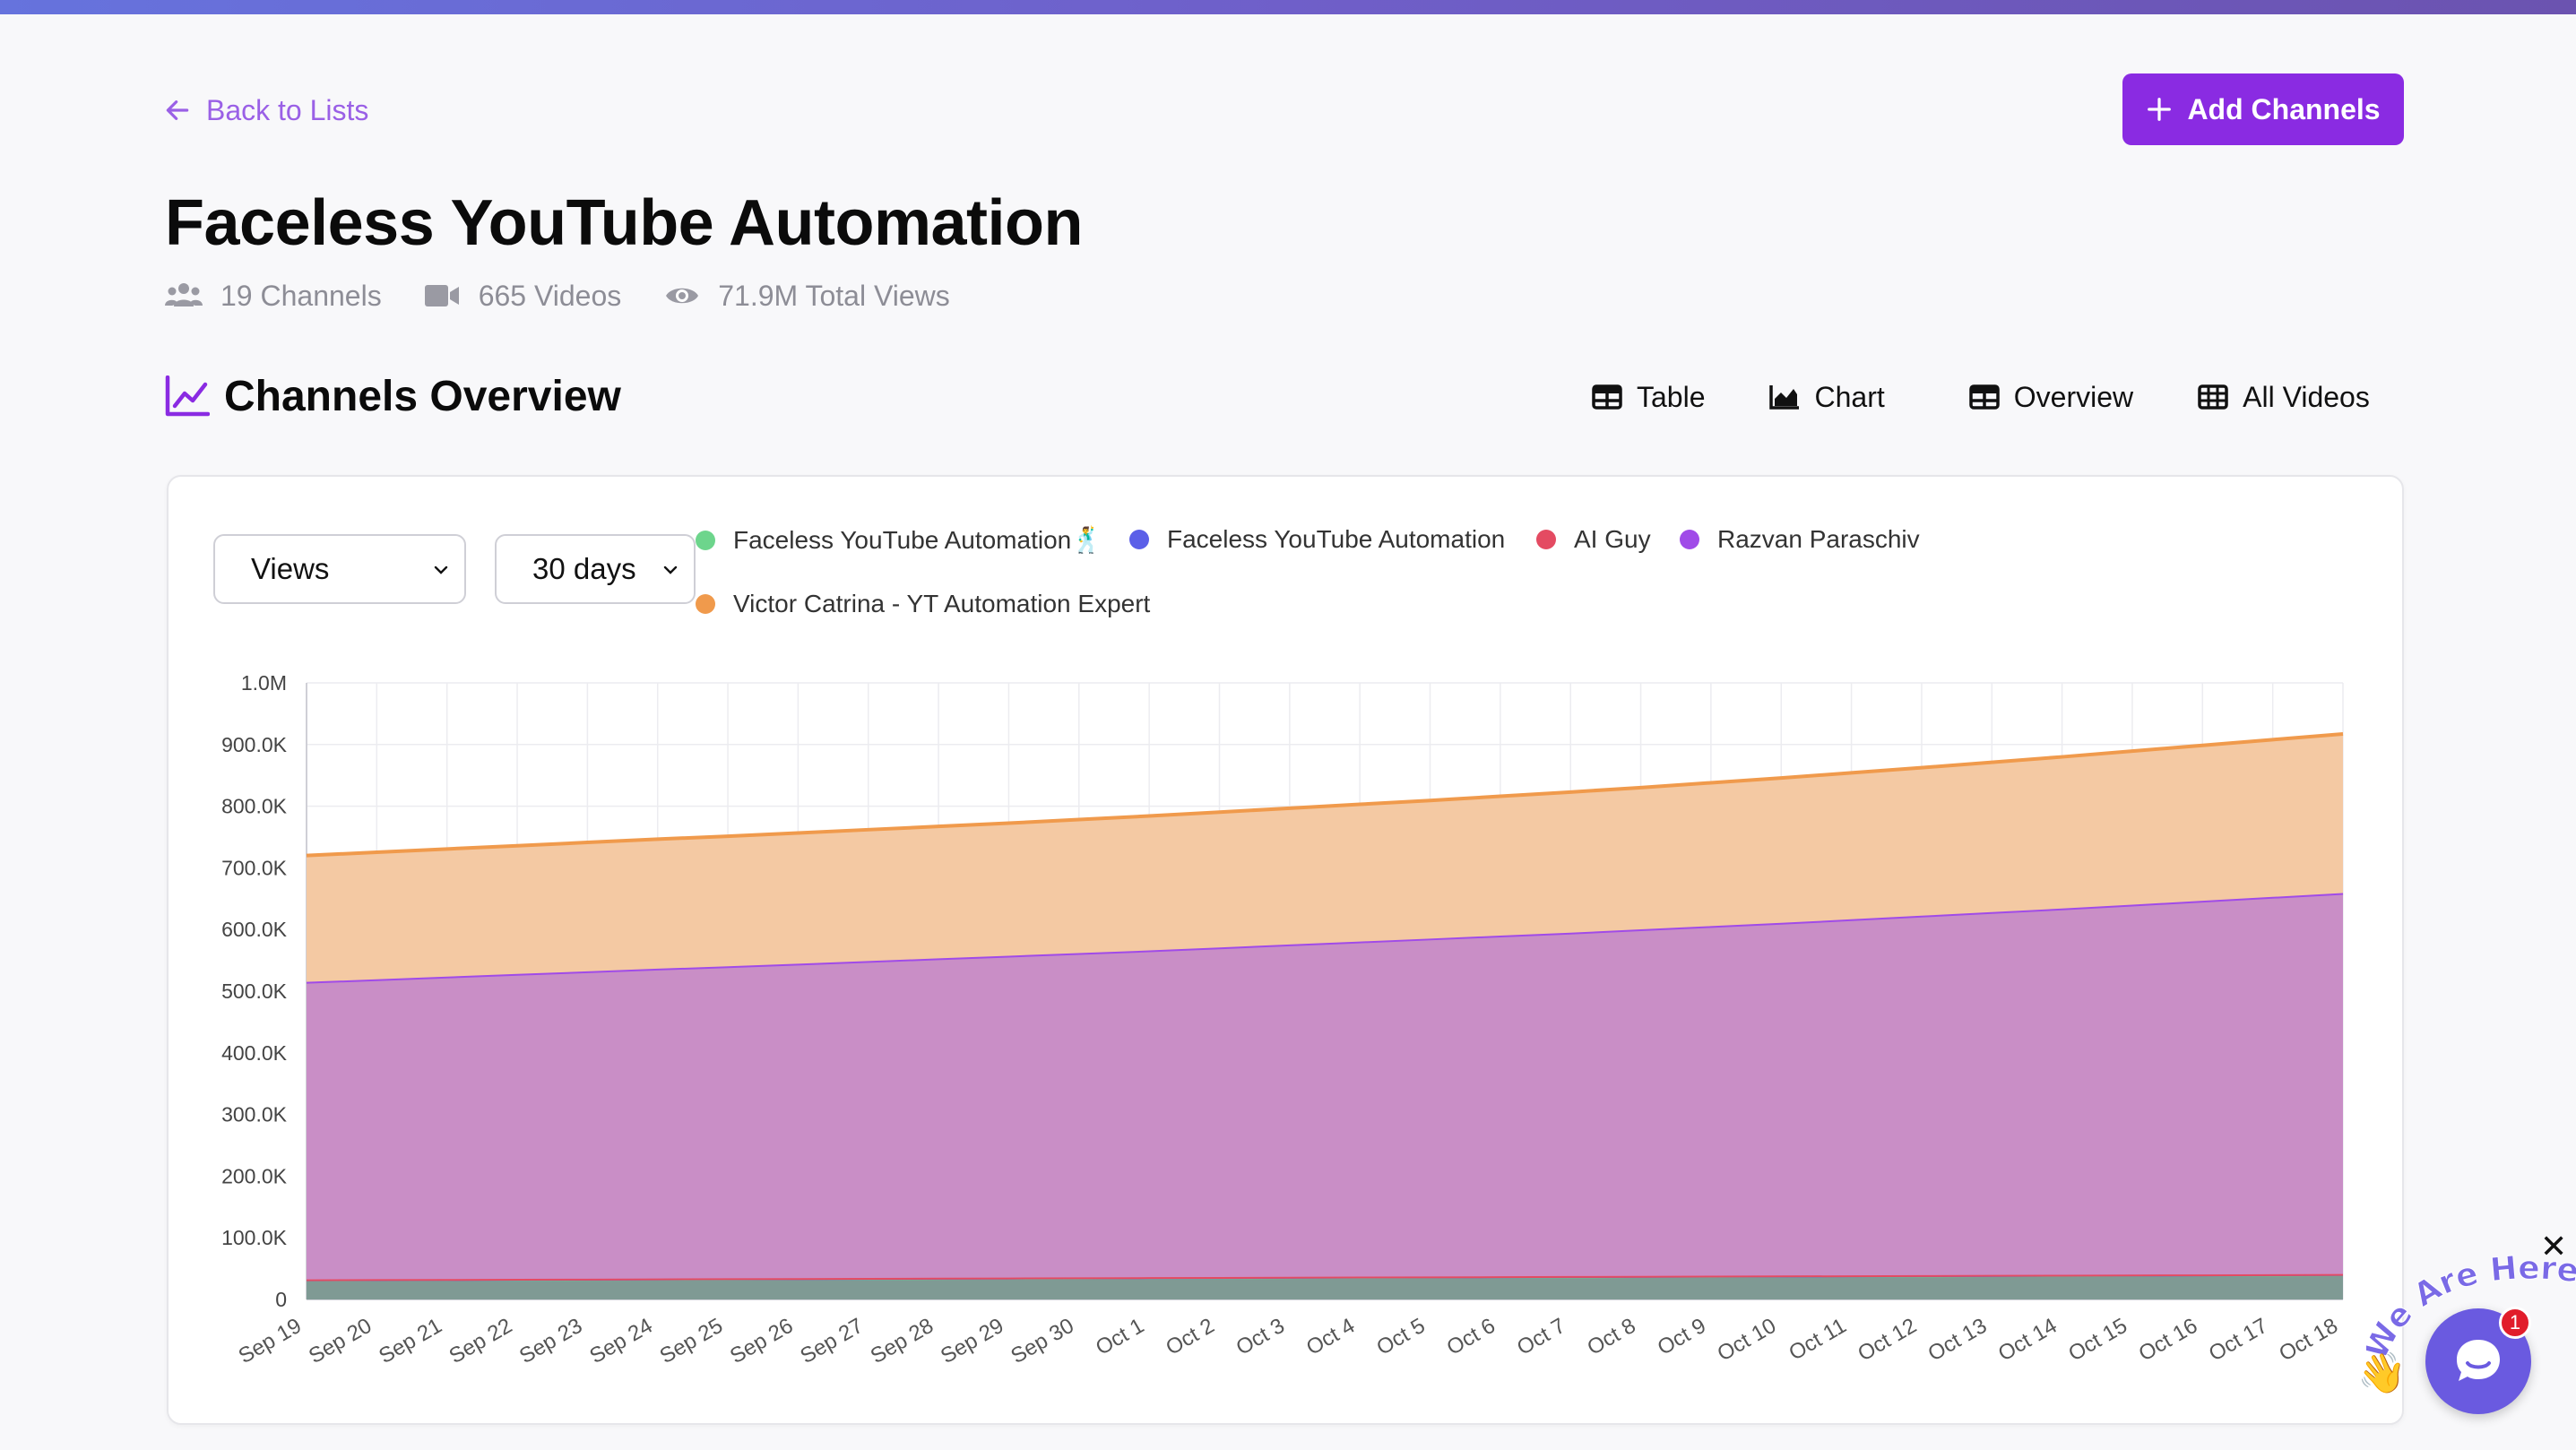 Image resolution: width=2576 pixels, height=1450 pixels. Describe the element at coordinates (624, 223) in the screenshot. I see `page-title: Faceless YouTube Automation` at that location.